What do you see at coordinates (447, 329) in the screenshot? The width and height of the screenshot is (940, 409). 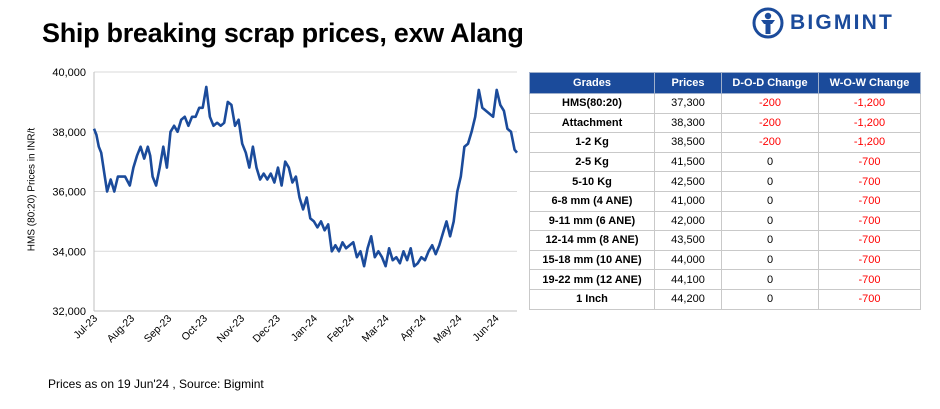 I see `x-tick-label: May-24` at bounding box center [447, 329].